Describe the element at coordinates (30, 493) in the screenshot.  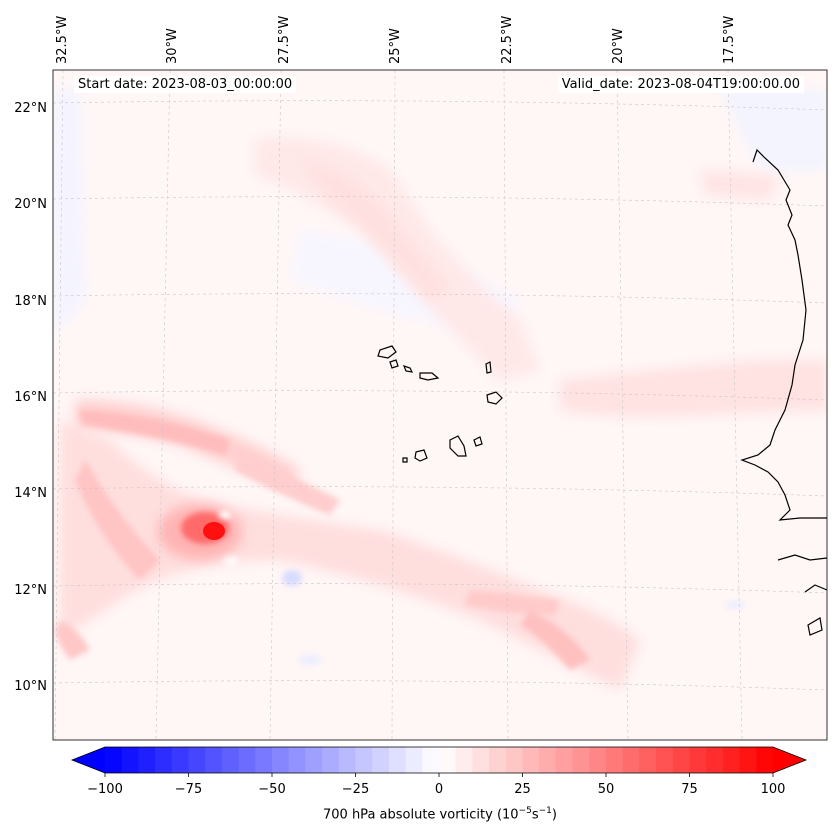
I see `lat-label: 14°N` at that location.